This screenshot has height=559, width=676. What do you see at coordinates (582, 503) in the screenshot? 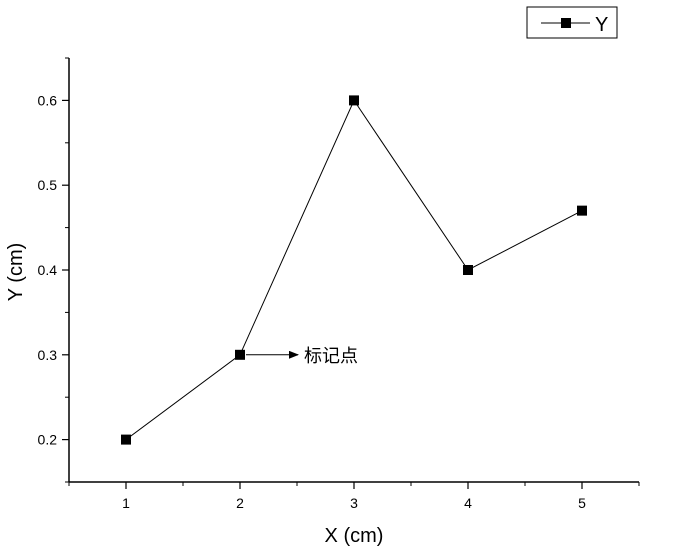
I see `x-tick-label: 5` at bounding box center [582, 503].